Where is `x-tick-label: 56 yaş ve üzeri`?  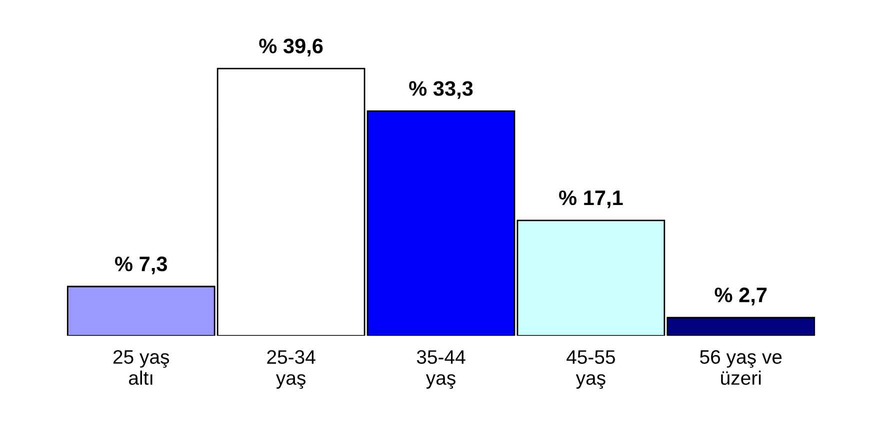
x-tick-label: 56 yaş ve üzeri is located at coordinates (741, 367).